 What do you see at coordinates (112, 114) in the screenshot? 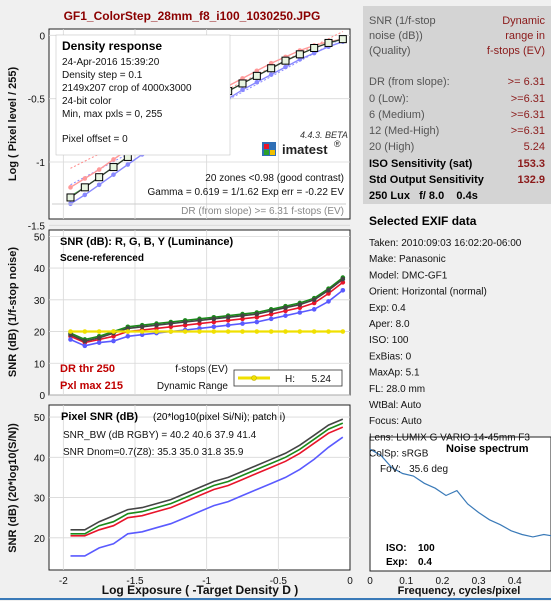
I see `density-info-line: Min, max pxls = 0, 255` at bounding box center [112, 114].